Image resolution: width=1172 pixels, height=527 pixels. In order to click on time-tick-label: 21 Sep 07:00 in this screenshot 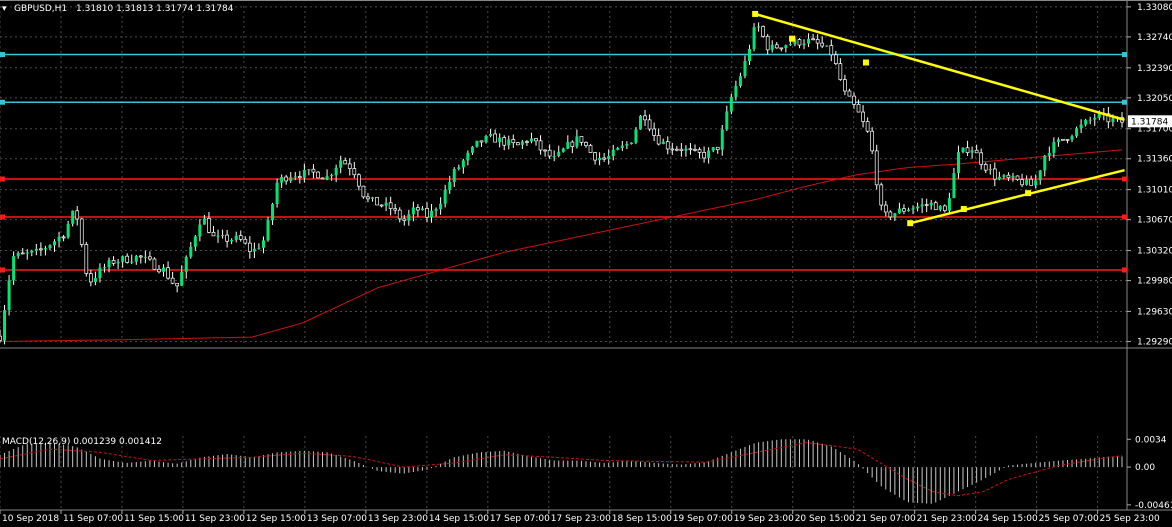, I will do `click(886, 519)`.